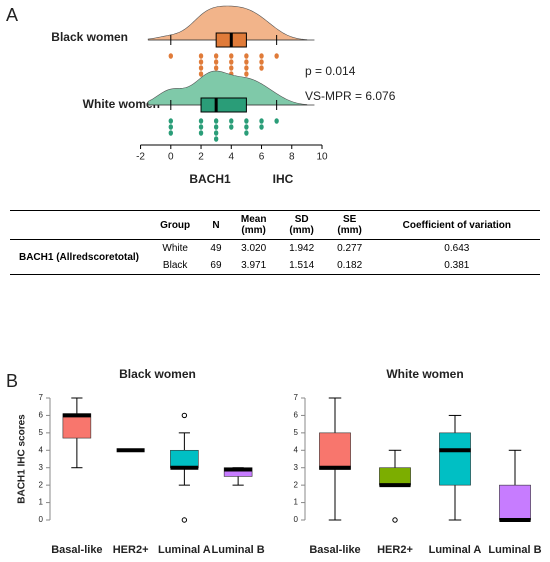  I want to click on panel-label: B, so click(12, 381).